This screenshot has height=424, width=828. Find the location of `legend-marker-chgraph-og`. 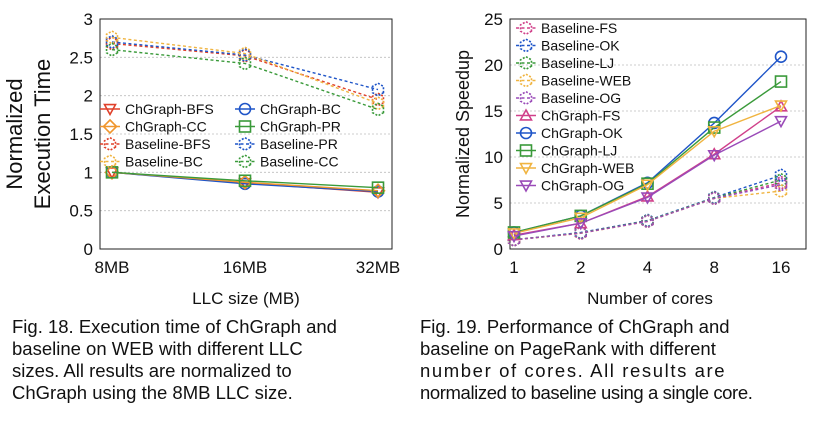

legend-marker-chgraph-og is located at coordinates (526, 186).